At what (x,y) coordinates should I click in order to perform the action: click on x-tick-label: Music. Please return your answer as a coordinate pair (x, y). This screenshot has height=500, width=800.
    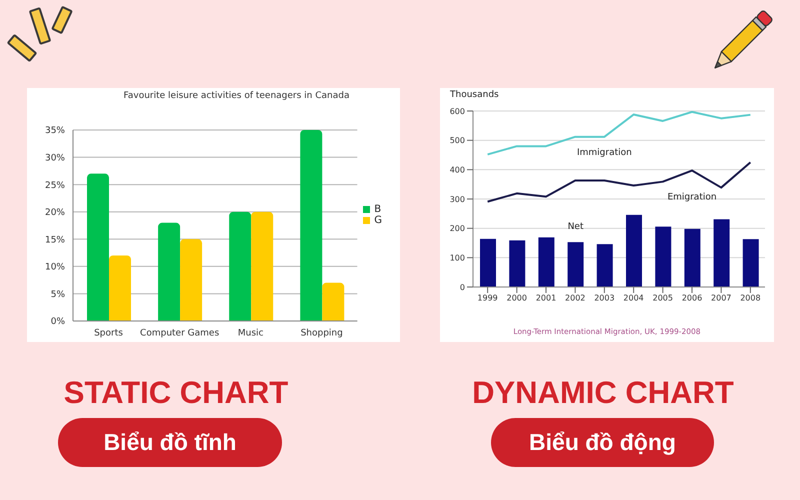
    Looking at the image, I should click on (251, 333).